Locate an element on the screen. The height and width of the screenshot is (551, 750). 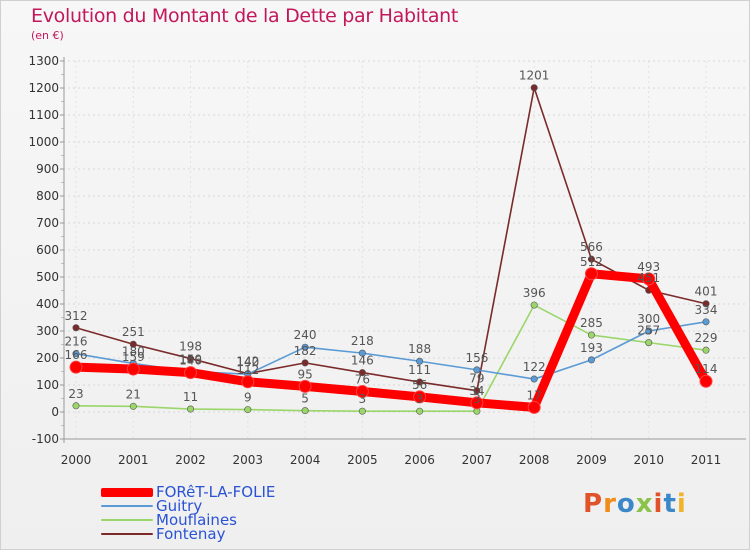
x-tick-label: 2005 is located at coordinates (362, 460).